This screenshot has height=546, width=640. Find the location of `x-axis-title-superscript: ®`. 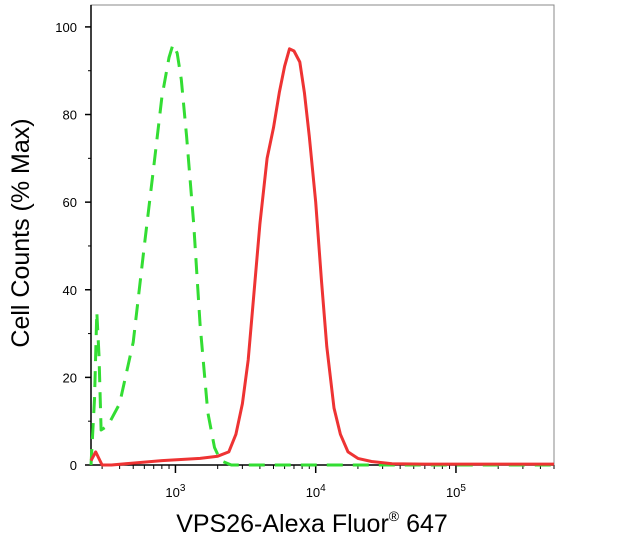

x-axis-title-superscript: ® is located at coordinates (394, 516).